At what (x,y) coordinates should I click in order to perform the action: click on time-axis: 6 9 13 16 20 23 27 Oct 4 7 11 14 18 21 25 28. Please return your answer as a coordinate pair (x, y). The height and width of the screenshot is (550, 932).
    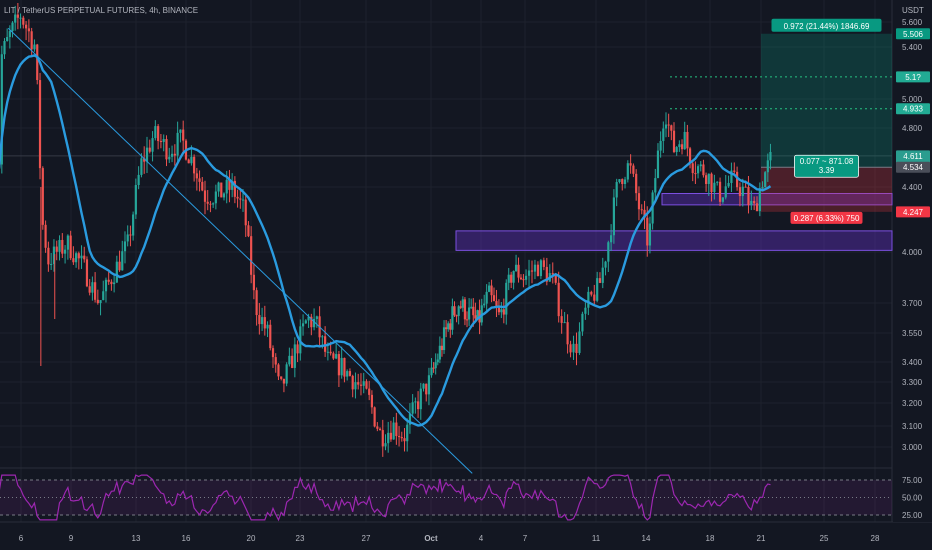
    Looking at the image, I should click on (449, 538).